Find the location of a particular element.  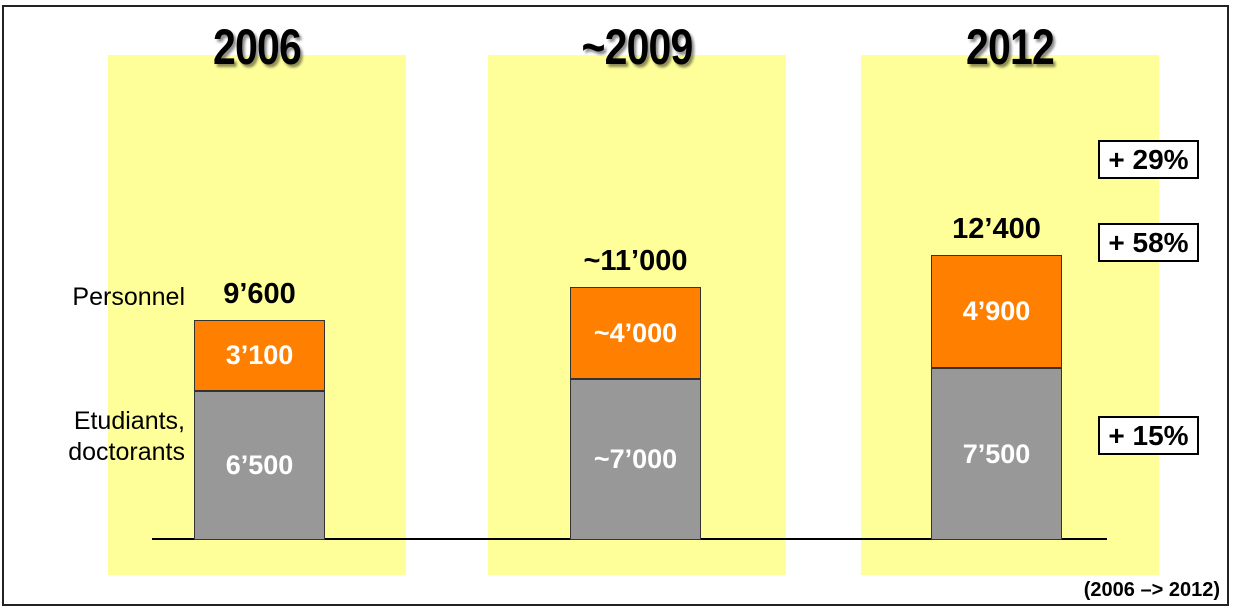

bar-personnel-2012: 4’900 is located at coordinates (996, 311).